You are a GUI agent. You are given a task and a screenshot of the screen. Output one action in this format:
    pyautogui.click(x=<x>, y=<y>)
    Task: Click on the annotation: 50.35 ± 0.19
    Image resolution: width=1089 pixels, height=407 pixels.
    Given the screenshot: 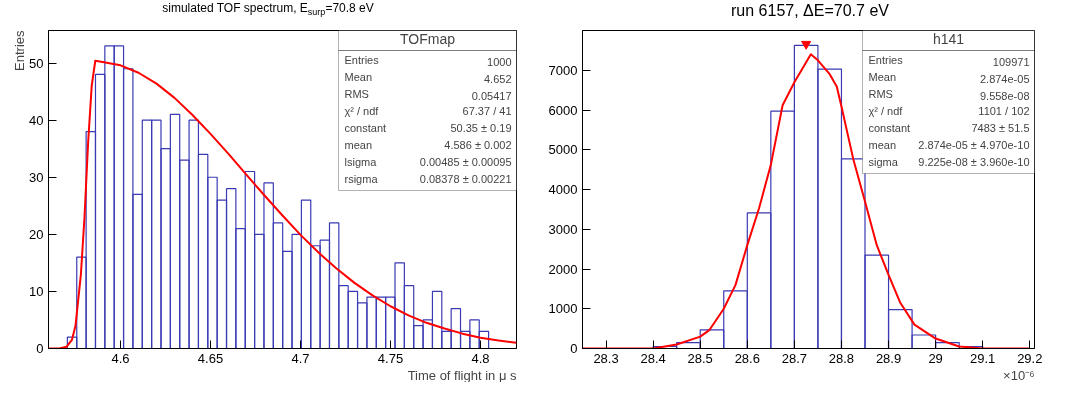 What is the action you would take?
    pyautogui.click(x=481, y=127)
    